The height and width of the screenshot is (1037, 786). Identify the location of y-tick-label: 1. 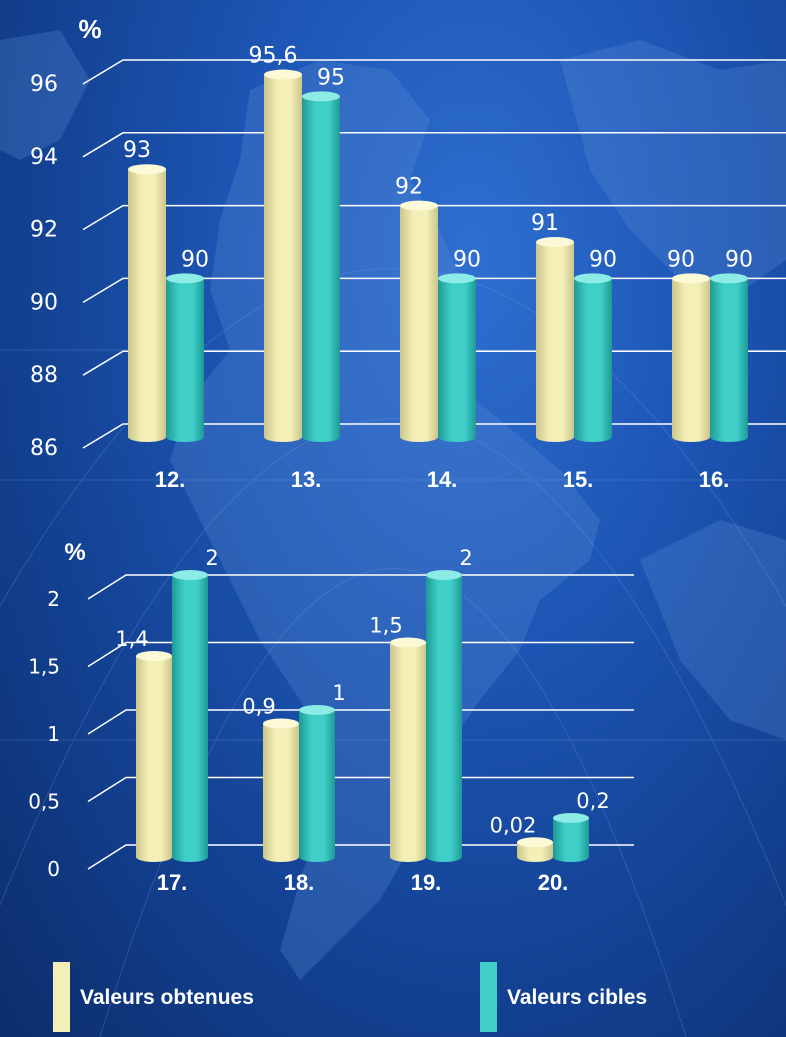
(53, 734).